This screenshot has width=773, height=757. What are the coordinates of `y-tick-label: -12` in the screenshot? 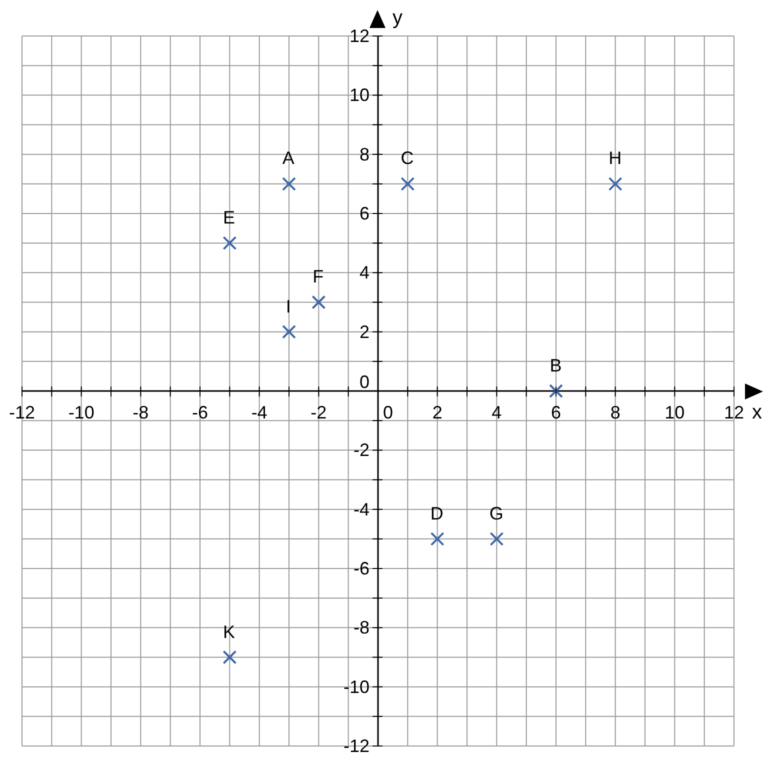 It's located at (356, 746).